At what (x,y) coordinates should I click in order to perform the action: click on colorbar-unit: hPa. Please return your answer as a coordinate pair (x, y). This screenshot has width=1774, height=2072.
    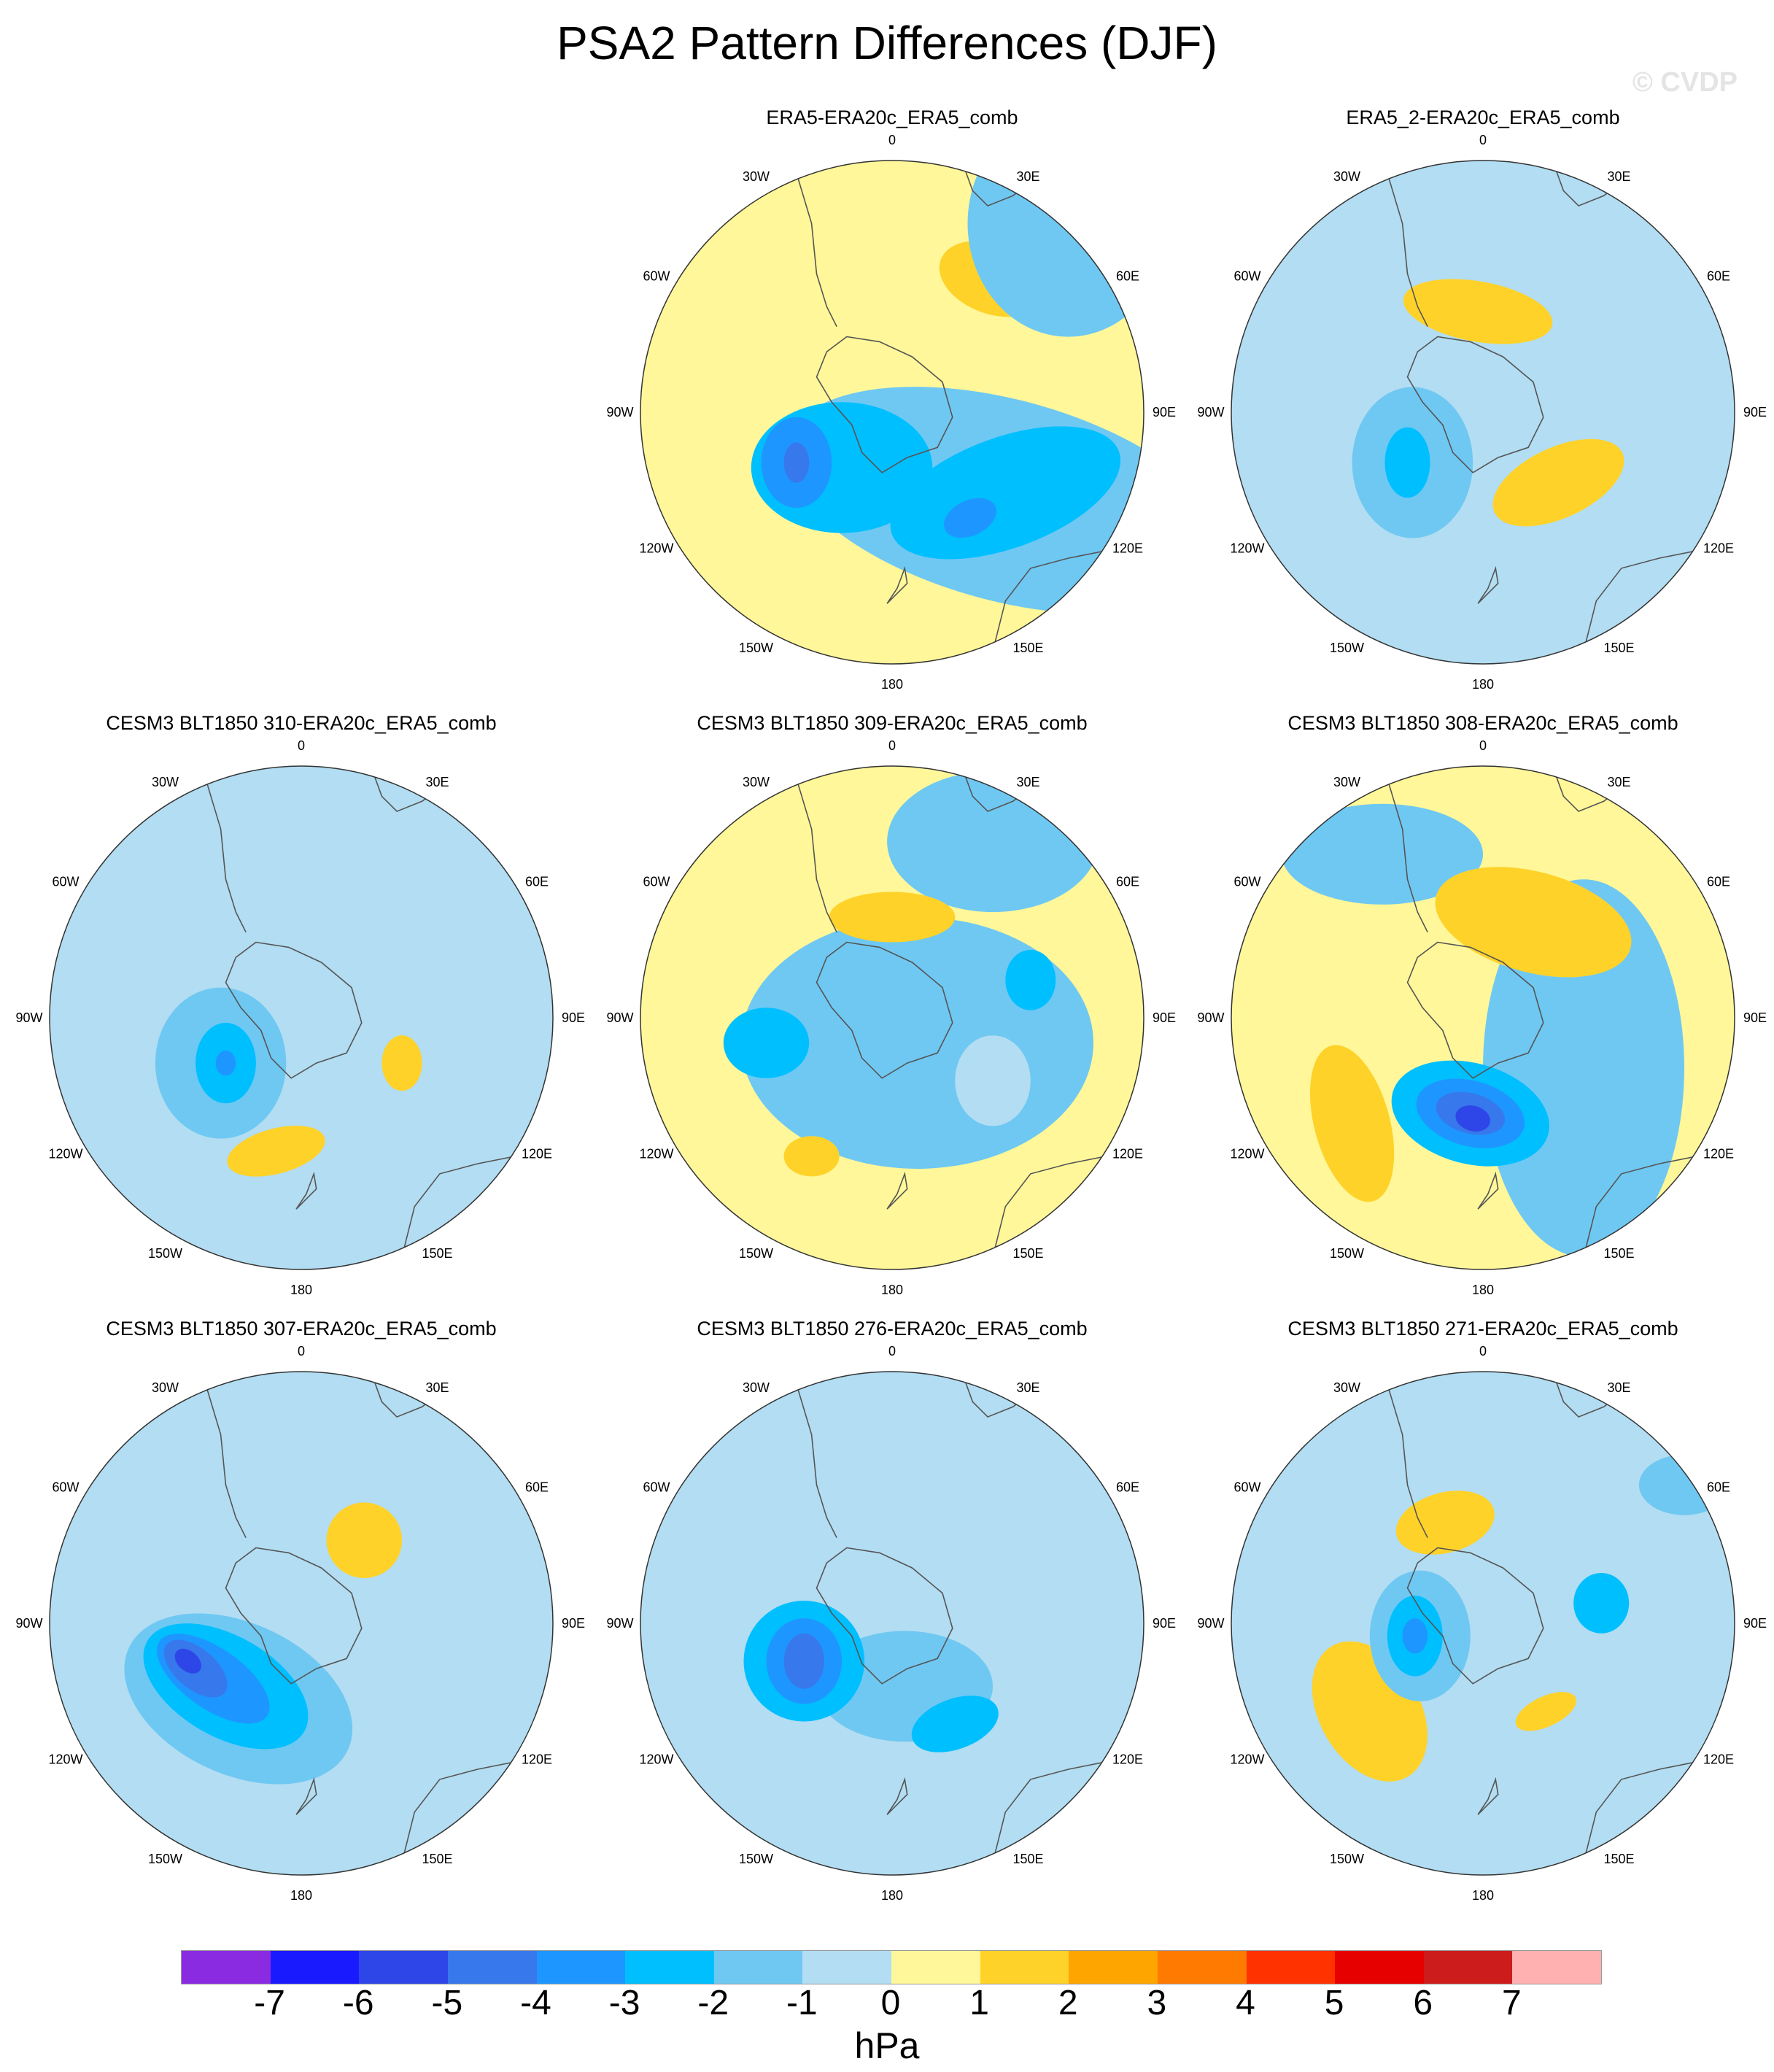
    Looking at the image, I should click on (887, 2045).